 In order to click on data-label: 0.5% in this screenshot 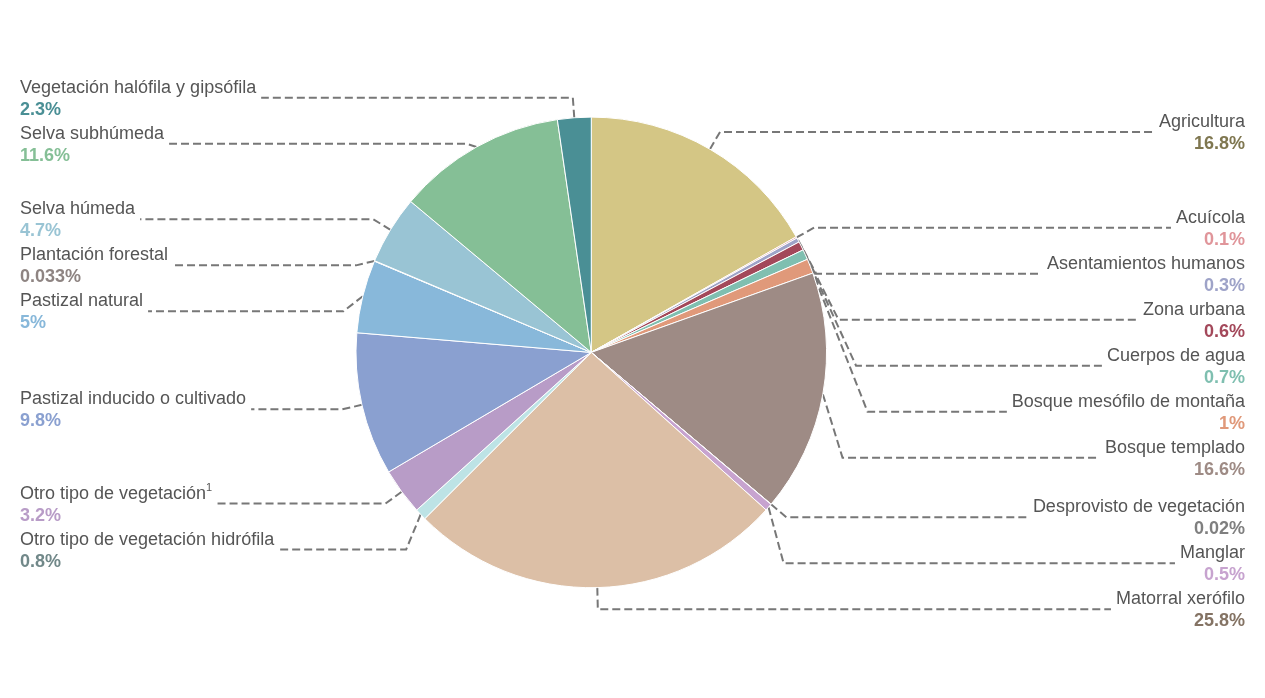, I will do `click(1224, 574)`.